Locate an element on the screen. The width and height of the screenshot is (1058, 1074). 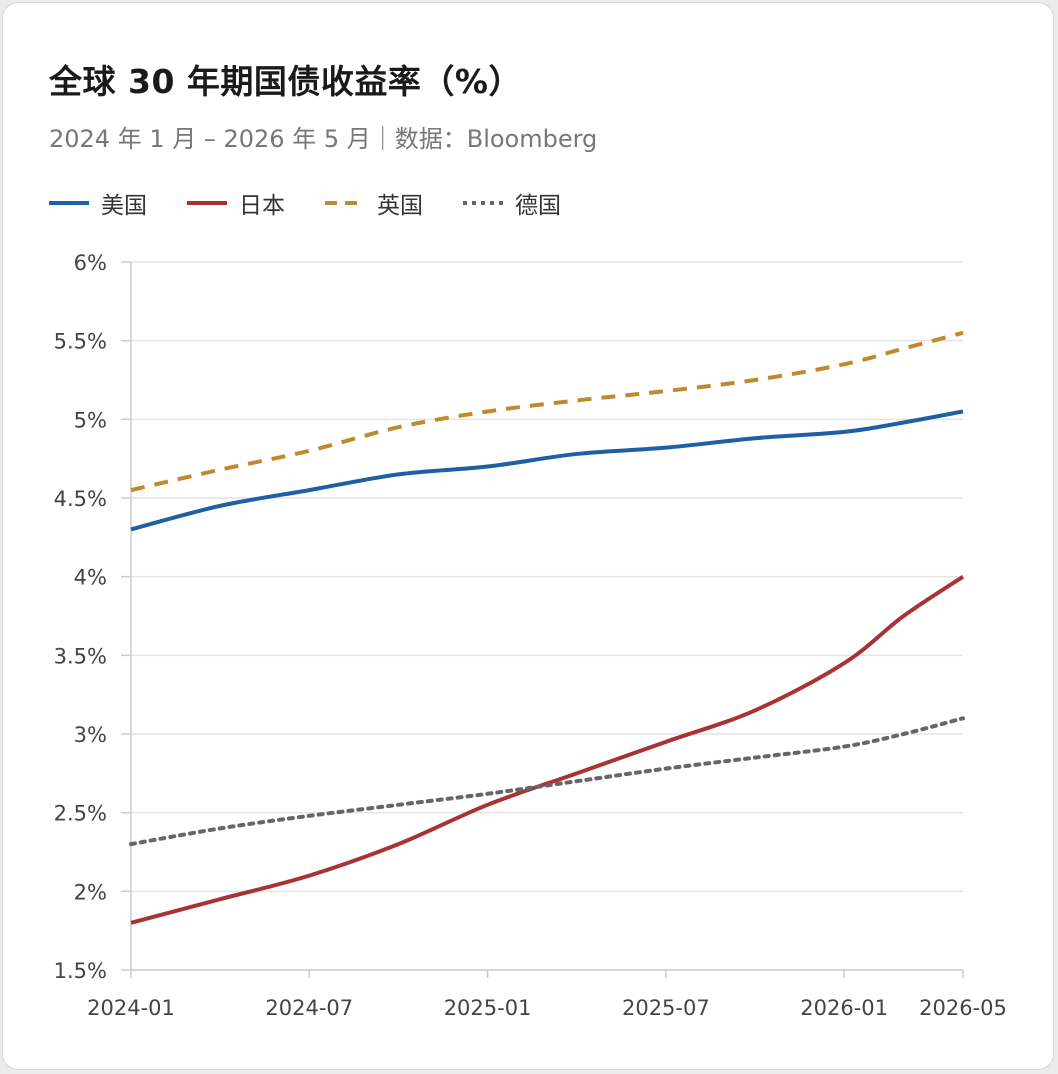
y-tick-label: 1.5% is located at coordinates (80, 971).